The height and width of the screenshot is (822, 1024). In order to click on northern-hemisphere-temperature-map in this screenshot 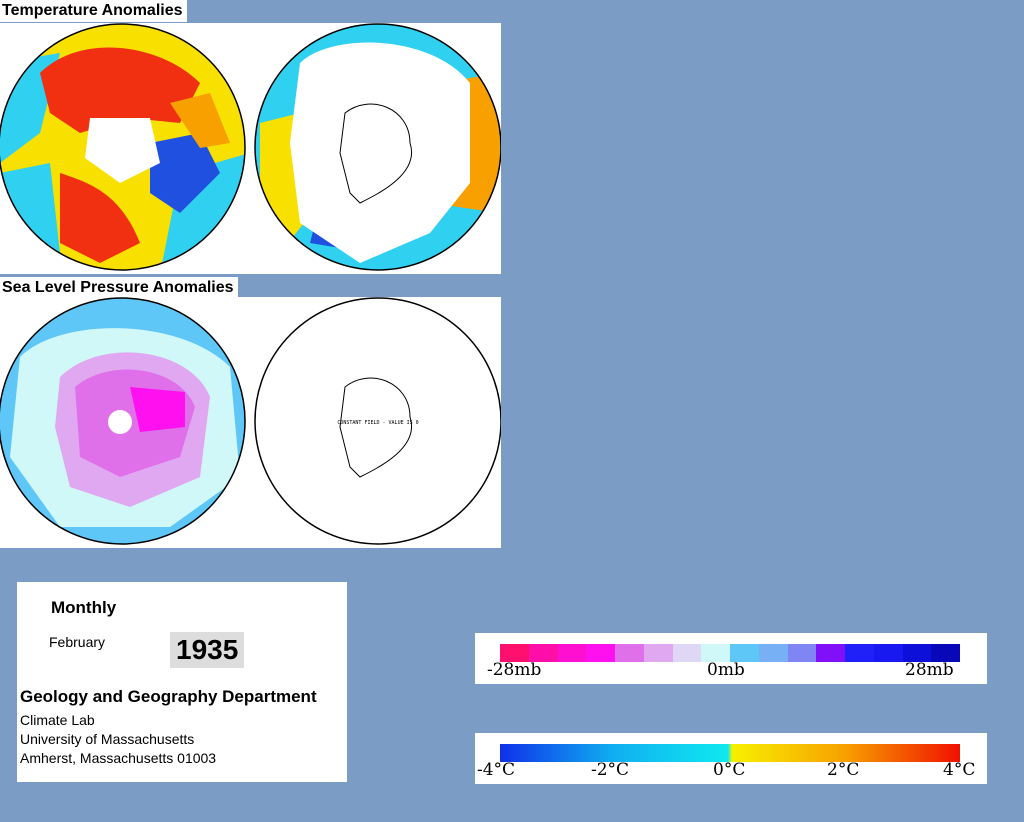, I will do `click(122, 147)`.